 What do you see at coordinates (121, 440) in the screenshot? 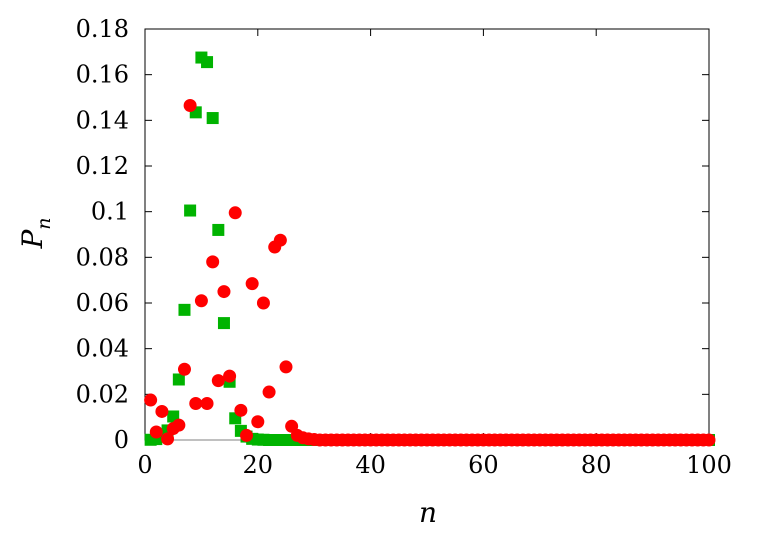
I see `y-tick-label: 0` at bounding box center [121, 440].